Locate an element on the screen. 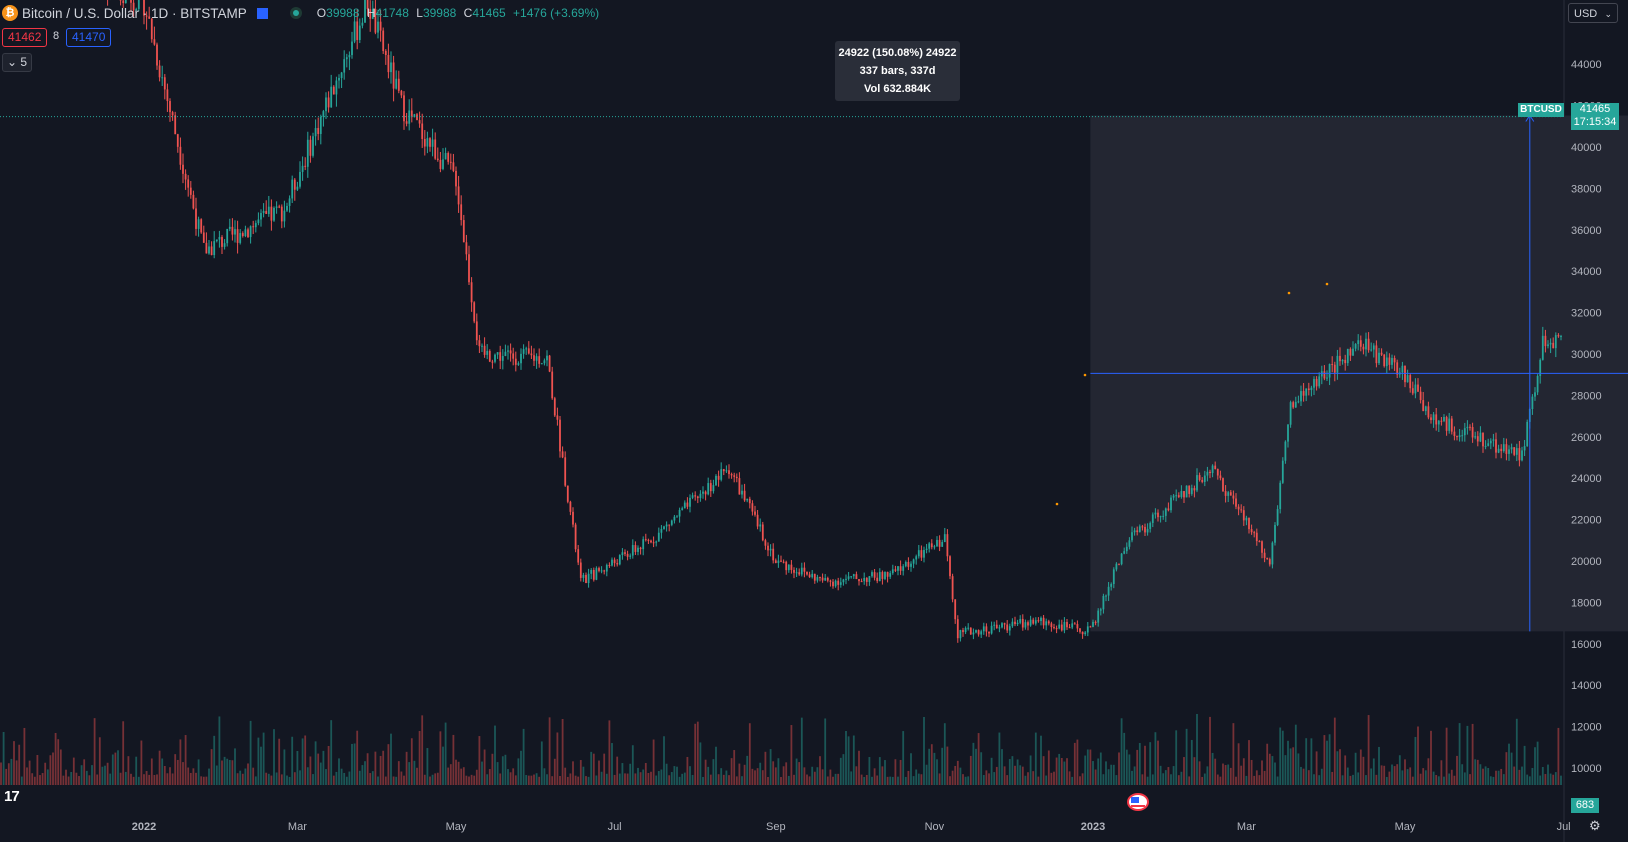 The width and height of the screenshot is (1628, 842). tradingview-logo-icon: 17 is located at coordinates (12, 796).